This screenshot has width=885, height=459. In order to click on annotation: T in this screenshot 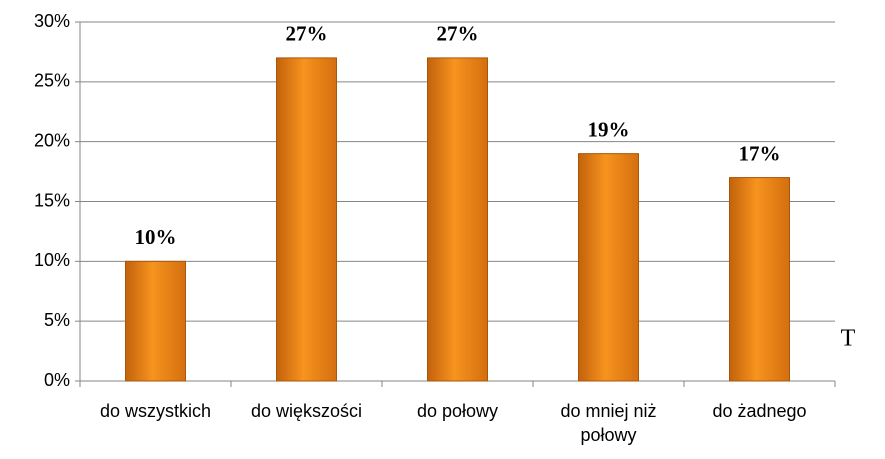, I will do `click(848, 339)`.